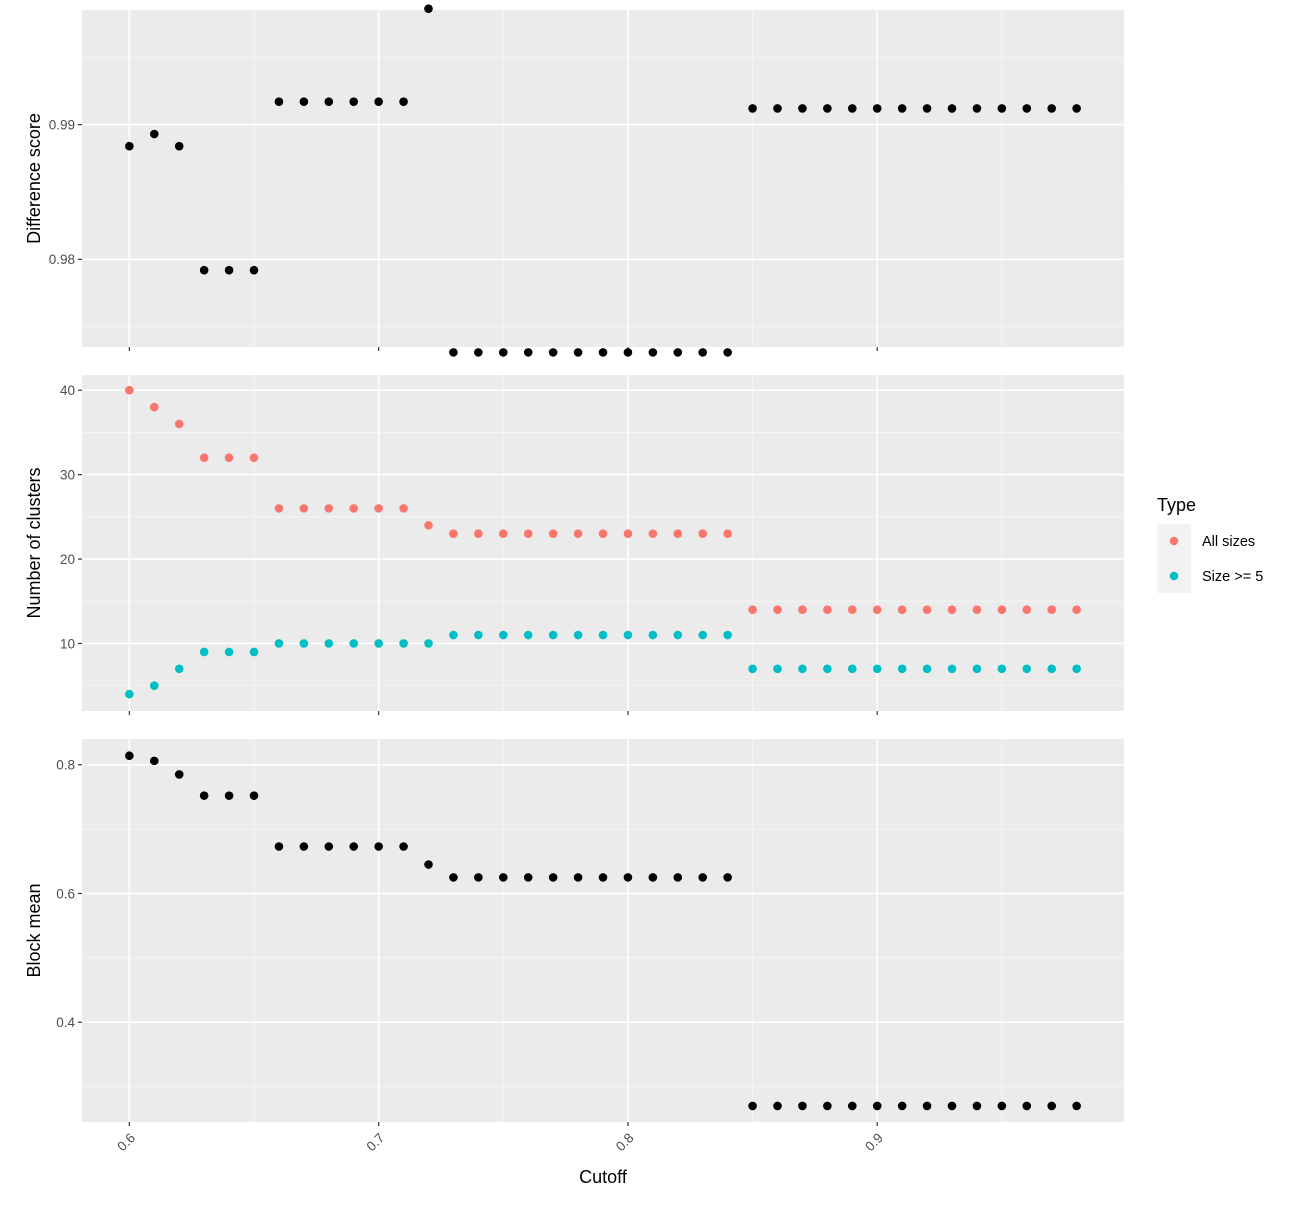 This screenshot has width=1300, height=1205. Describe the element at coordinates (62, 259) in the screenshot. I see `y-tick-label: 0.98` at that location.